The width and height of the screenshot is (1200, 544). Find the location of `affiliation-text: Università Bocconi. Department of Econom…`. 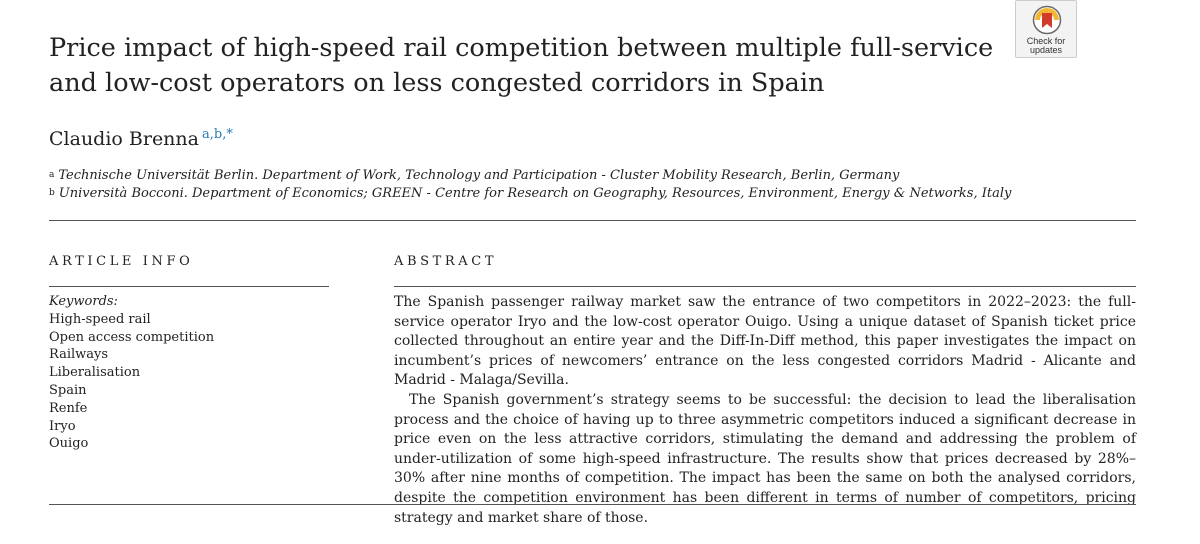

affiliation-text: Università Bocconi. Department of Econom… is located at coordinates (535, 193).